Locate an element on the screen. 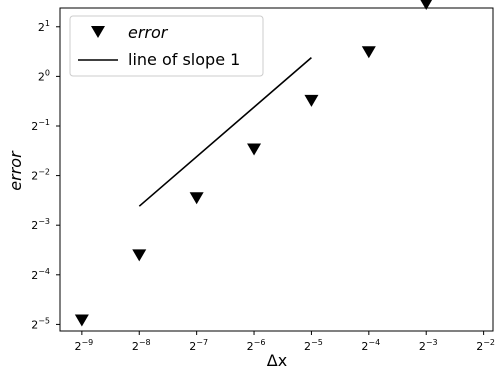 The width and height of the screenshot is (495, 373). y-tick-label: 2−4 is located at coordinates (40, 274).